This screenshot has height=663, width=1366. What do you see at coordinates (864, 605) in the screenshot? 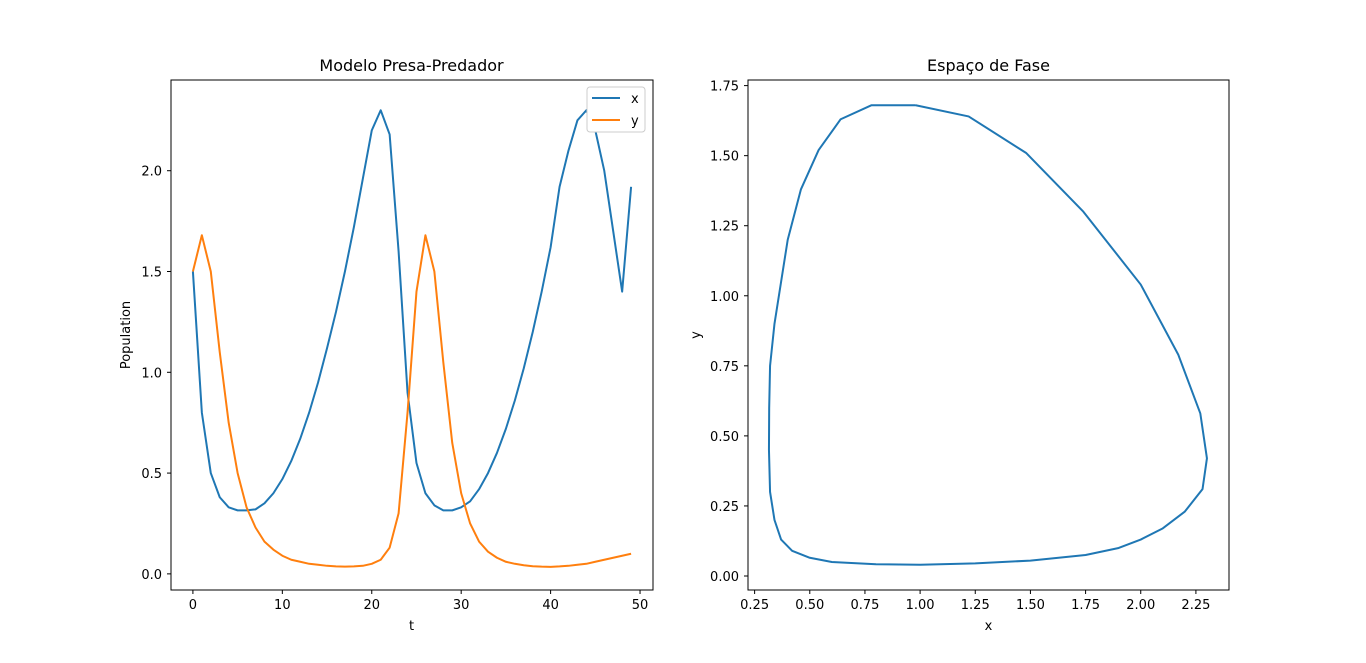
I see `phase-space-x-tick-label: 0.75` at bounding box center [864, 605].